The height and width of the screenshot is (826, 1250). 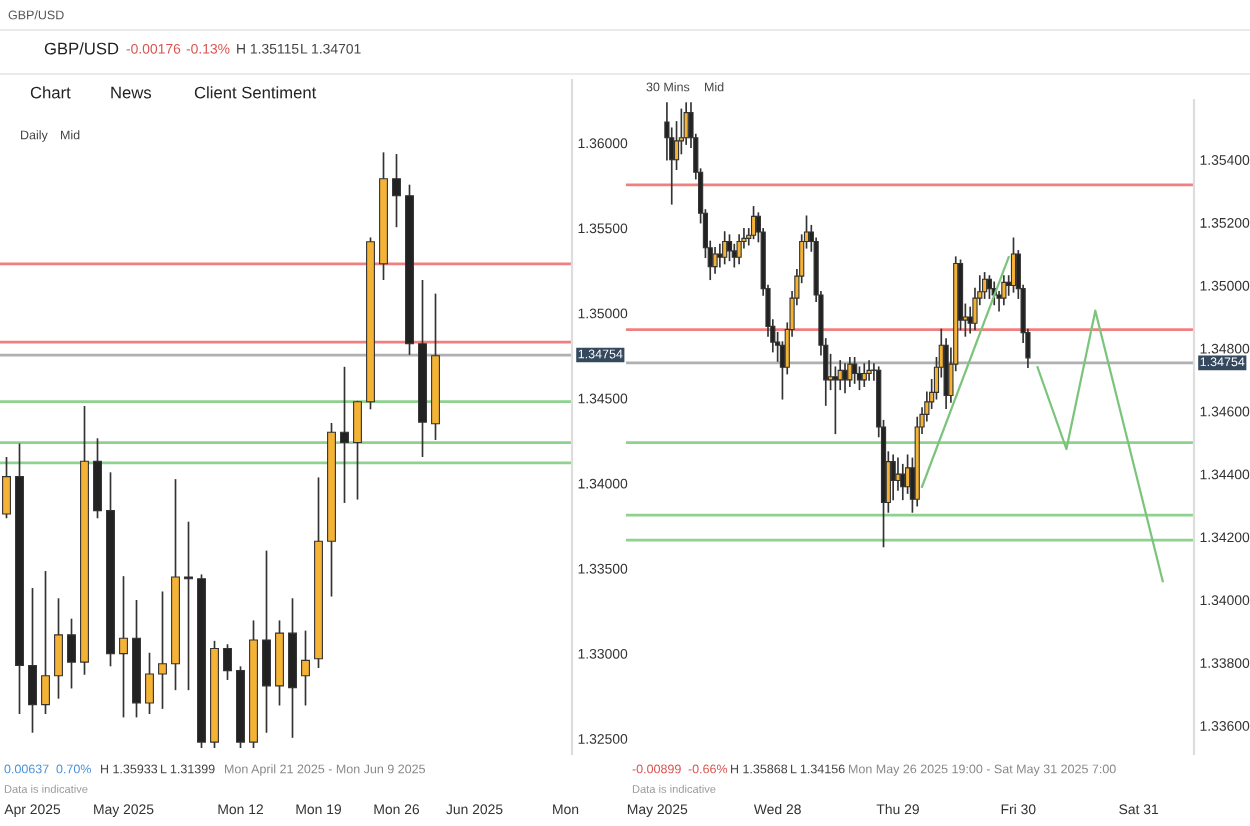 What do you see at coordinates (131, 92) in the screenshot?
I see `annotation: News` at bounding box center [131, 92].